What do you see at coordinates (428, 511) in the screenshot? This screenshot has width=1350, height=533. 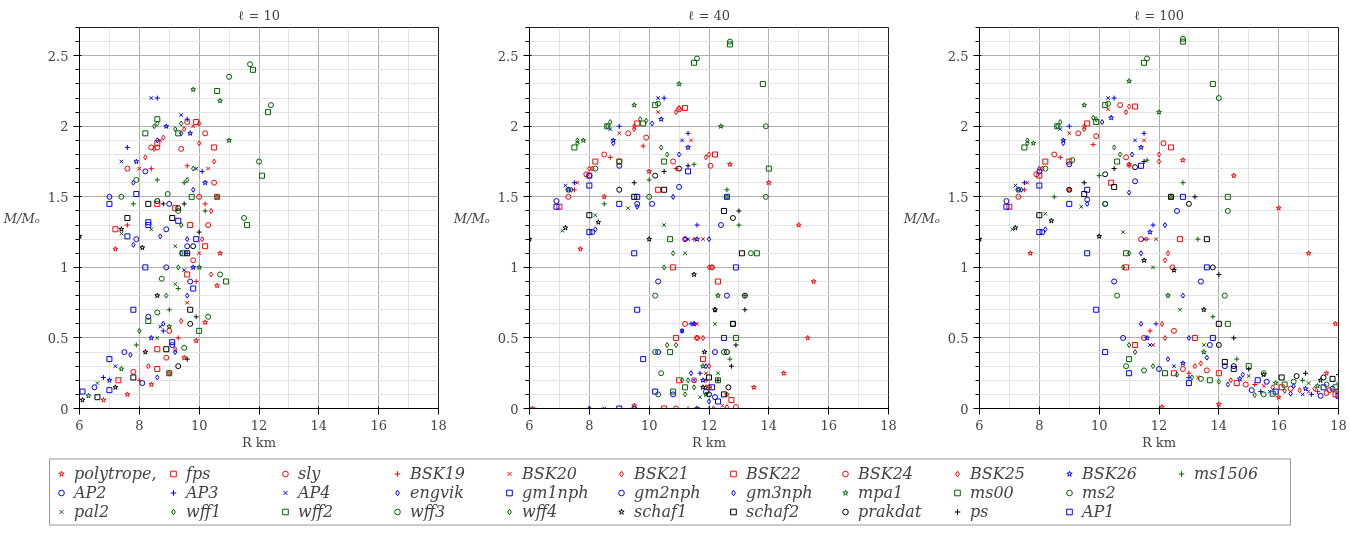 I see `legend-label: wff3` at bounding box center [428, 511].